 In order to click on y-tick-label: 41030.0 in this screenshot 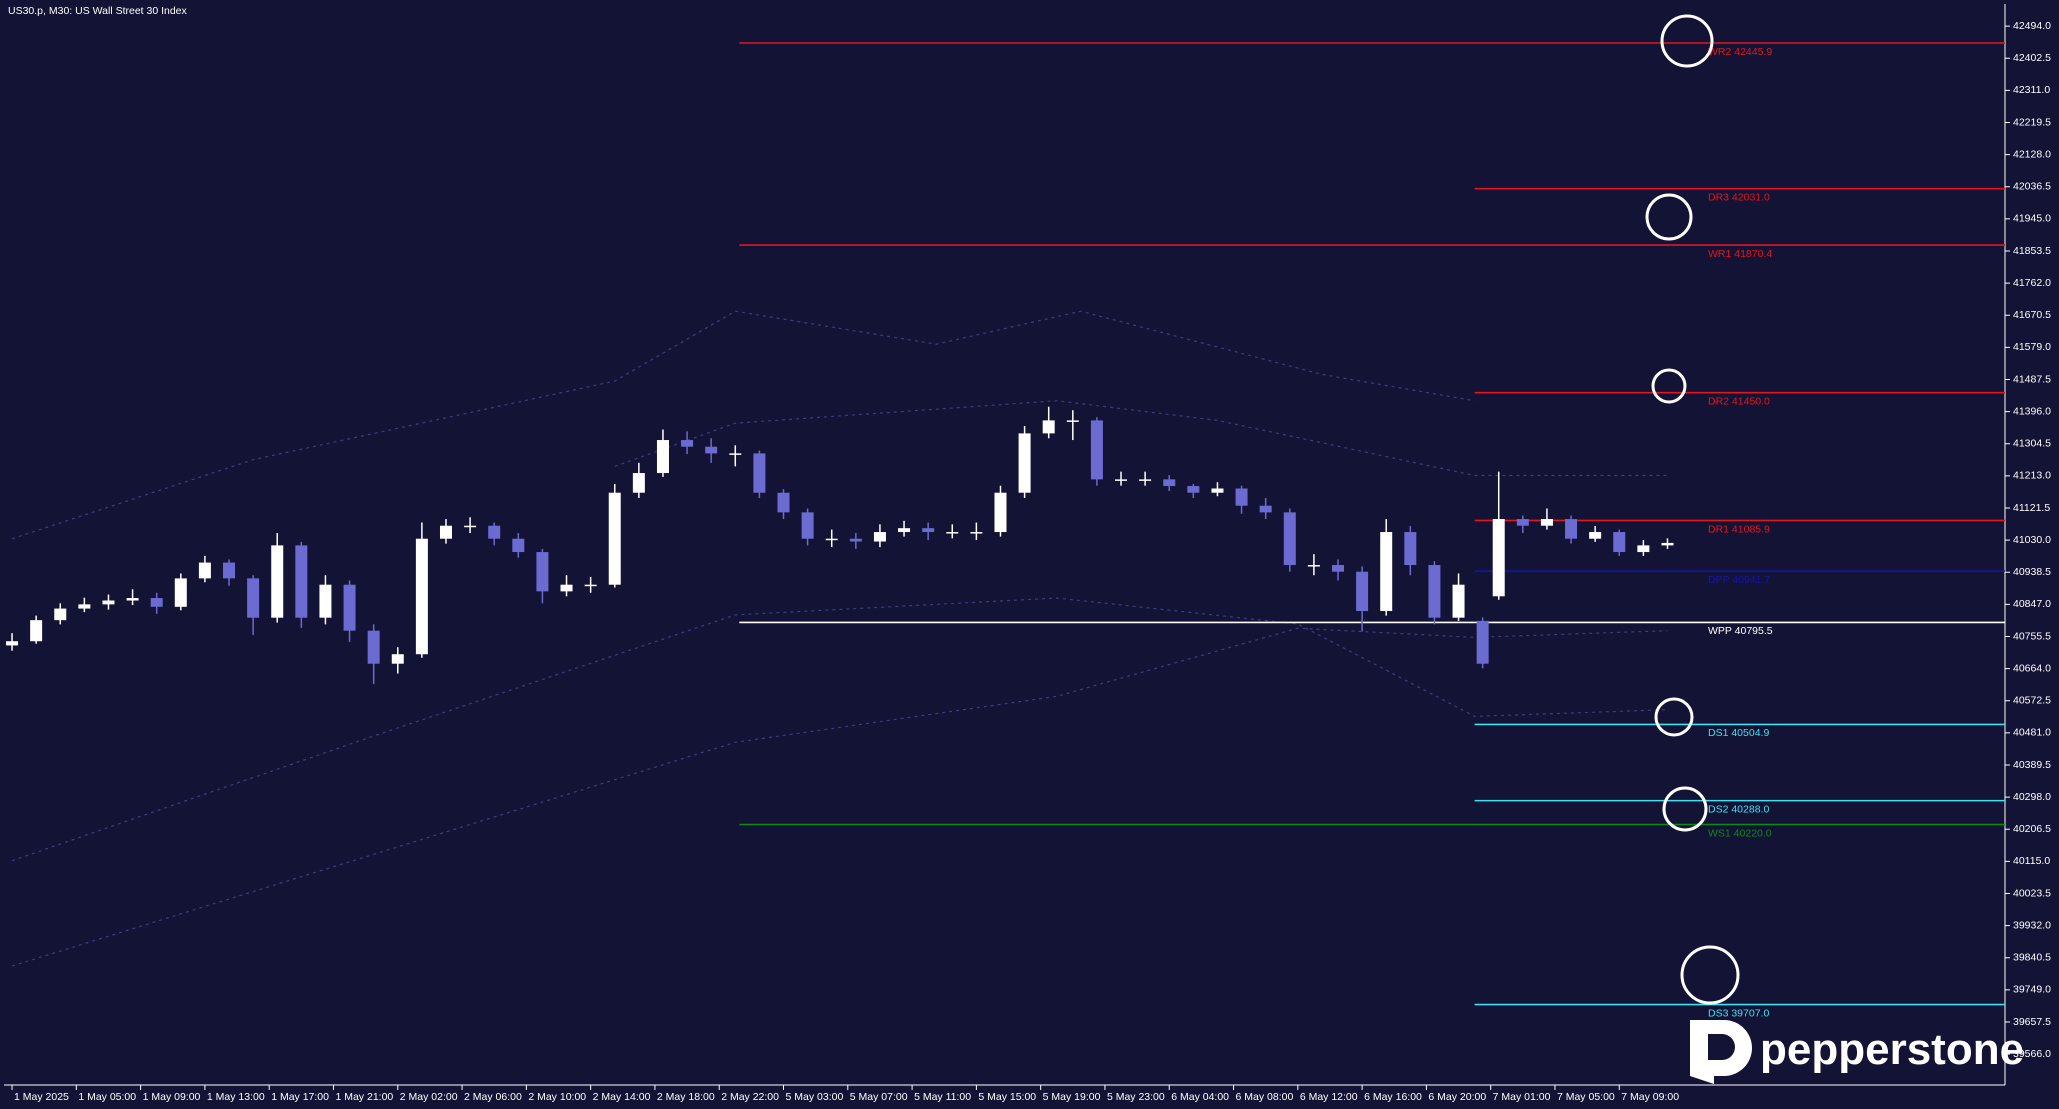, I will do `click(2032, 540)`.